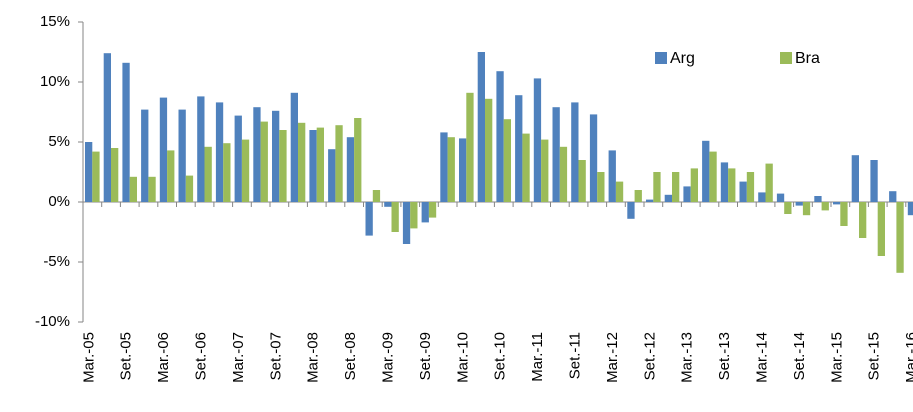 The width and height of the screenshot is (913, 412). What do you see at coordinates (649, 356) in the screenshot?
I see `x-tick-label: Set.-12` at bounding box center [649, 356].